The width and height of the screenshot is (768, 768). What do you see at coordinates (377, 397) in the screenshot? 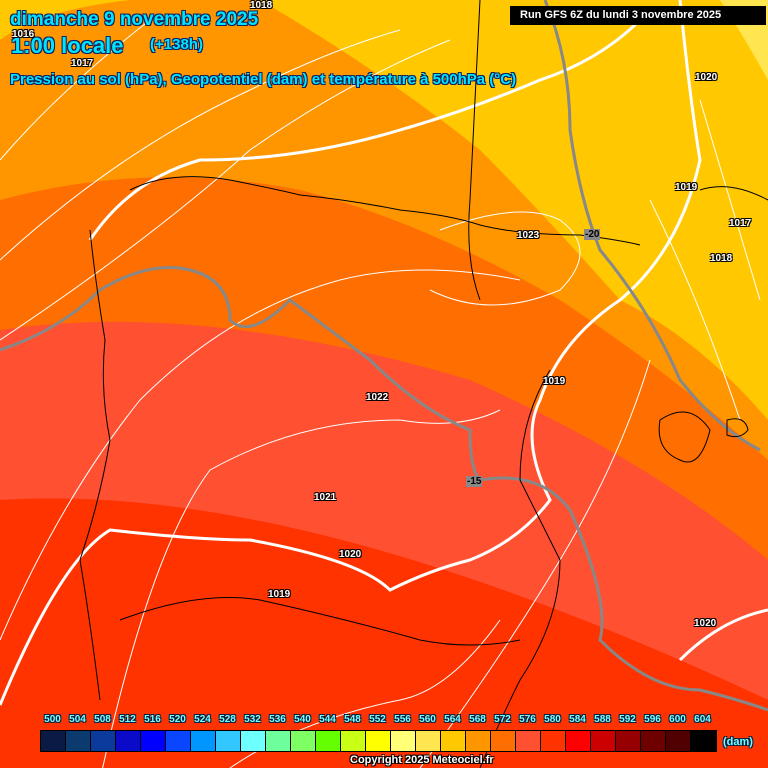
I see `isobar-label: 1022` at bounding box center [377, 397].